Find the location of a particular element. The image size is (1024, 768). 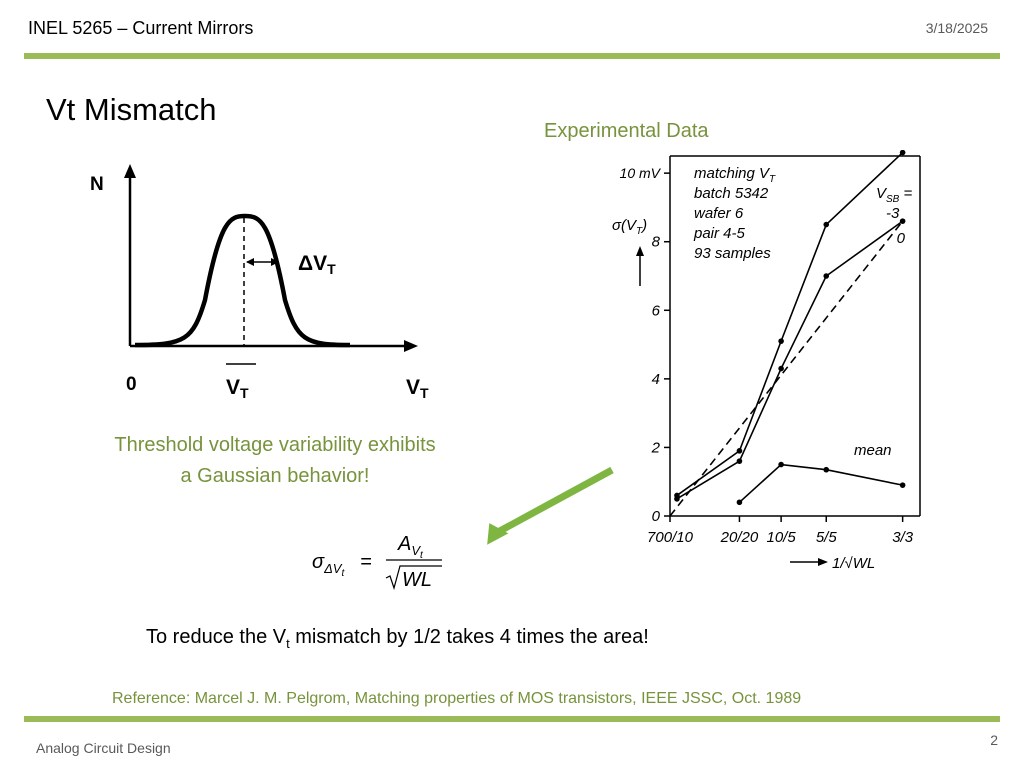

series-label: 0 is located at coordinates (901, 238).